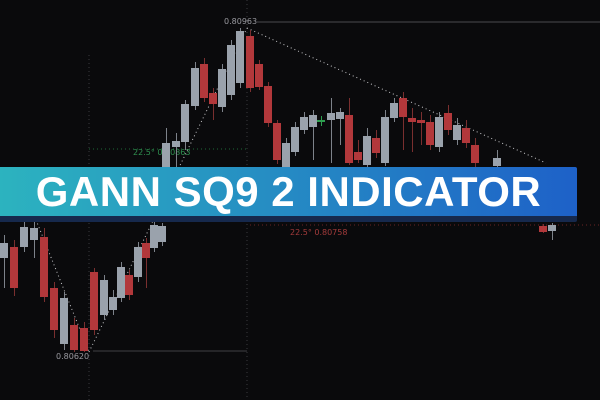 This screenshot has height=400, width=600. I want to click on candlestick-doji, so click(321, 121).